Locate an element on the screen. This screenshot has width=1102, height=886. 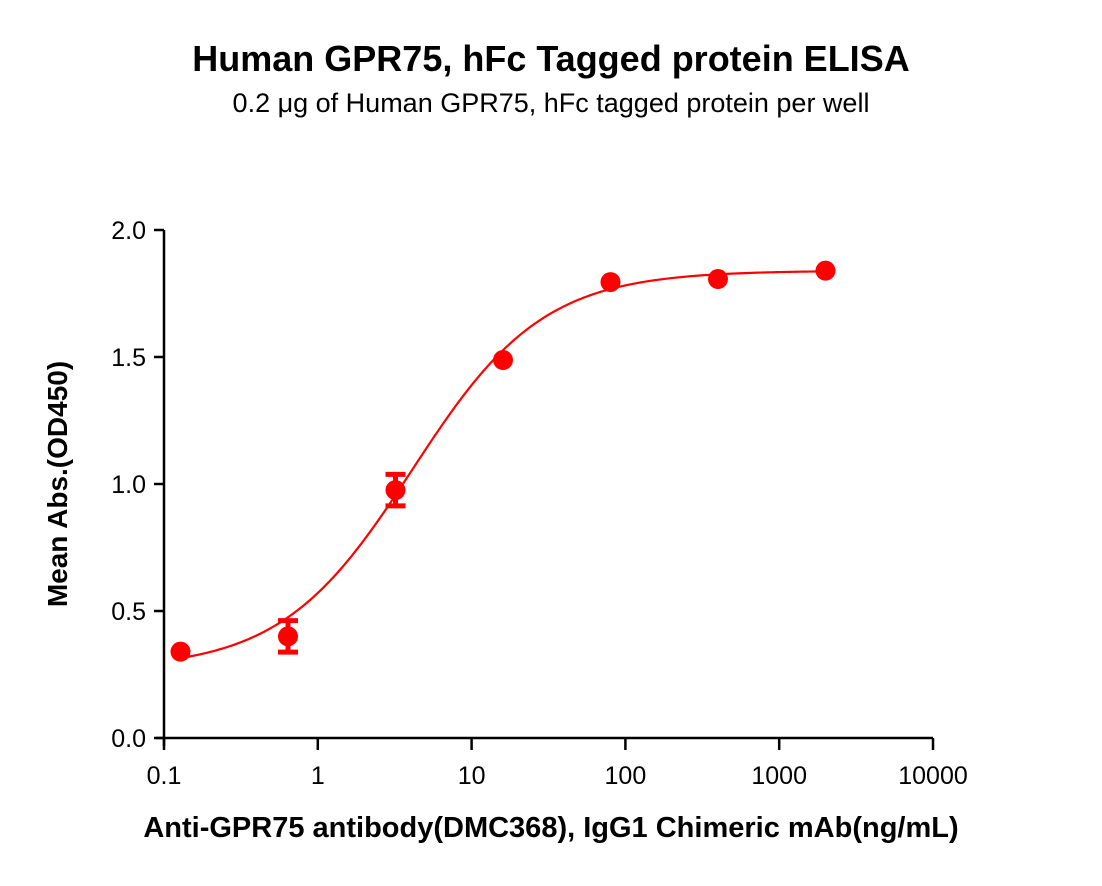
x-tick-label: 1000 is located at coordinates (779, 776).